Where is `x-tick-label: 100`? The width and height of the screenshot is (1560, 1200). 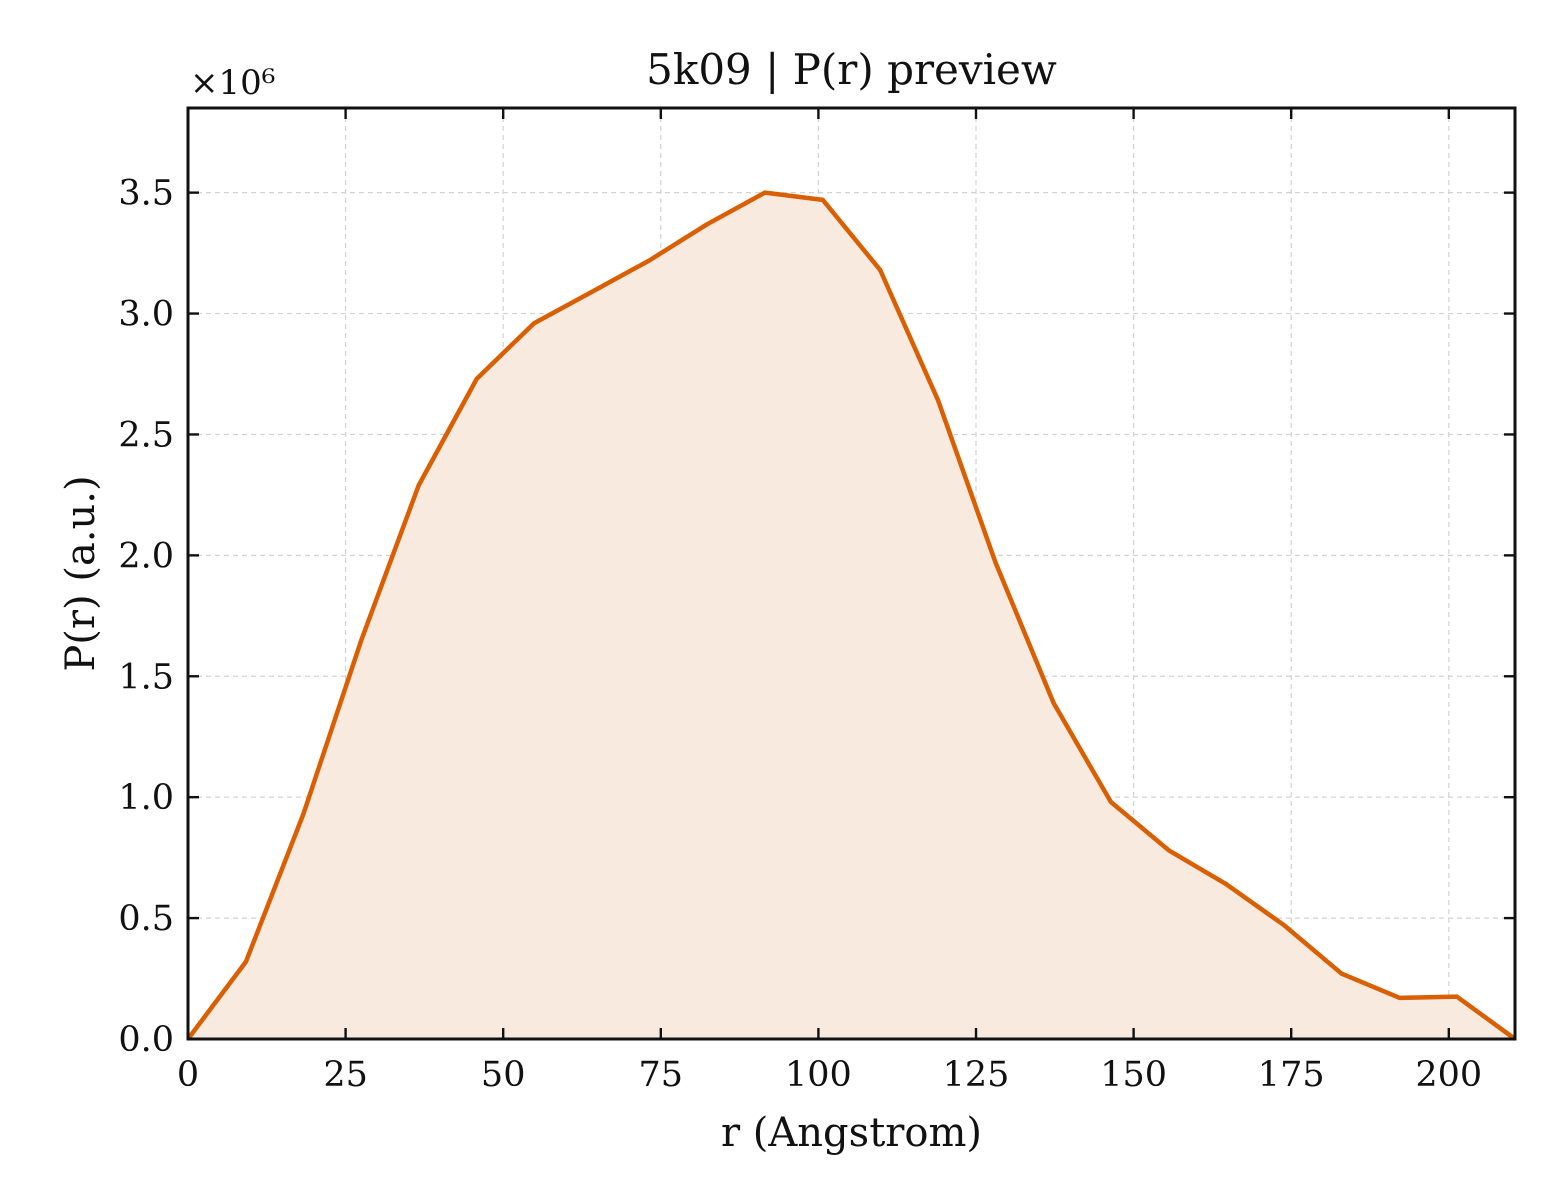 x-tick-label: 100 is located at coordinates (818, 1075).